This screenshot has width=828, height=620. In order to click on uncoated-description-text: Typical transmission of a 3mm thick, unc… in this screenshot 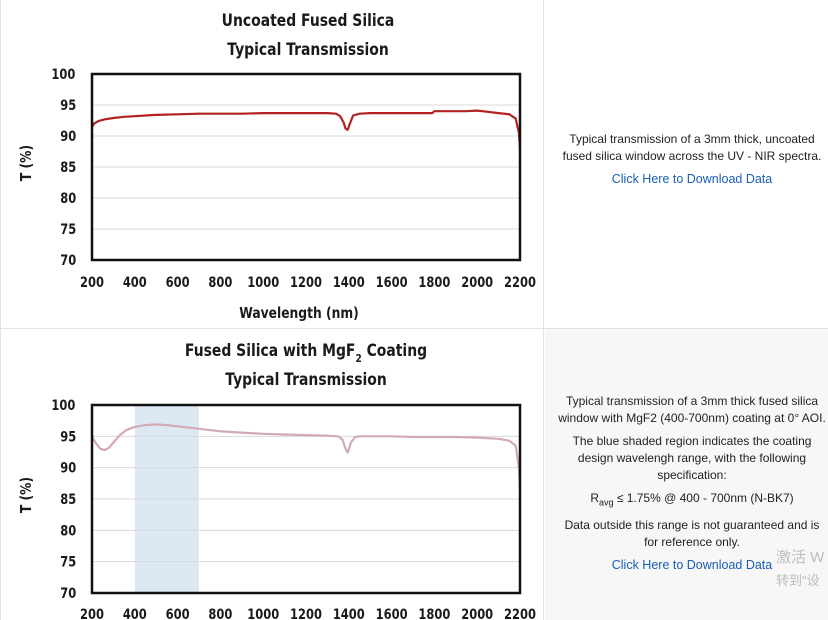, I will do `click(692, 147)`.